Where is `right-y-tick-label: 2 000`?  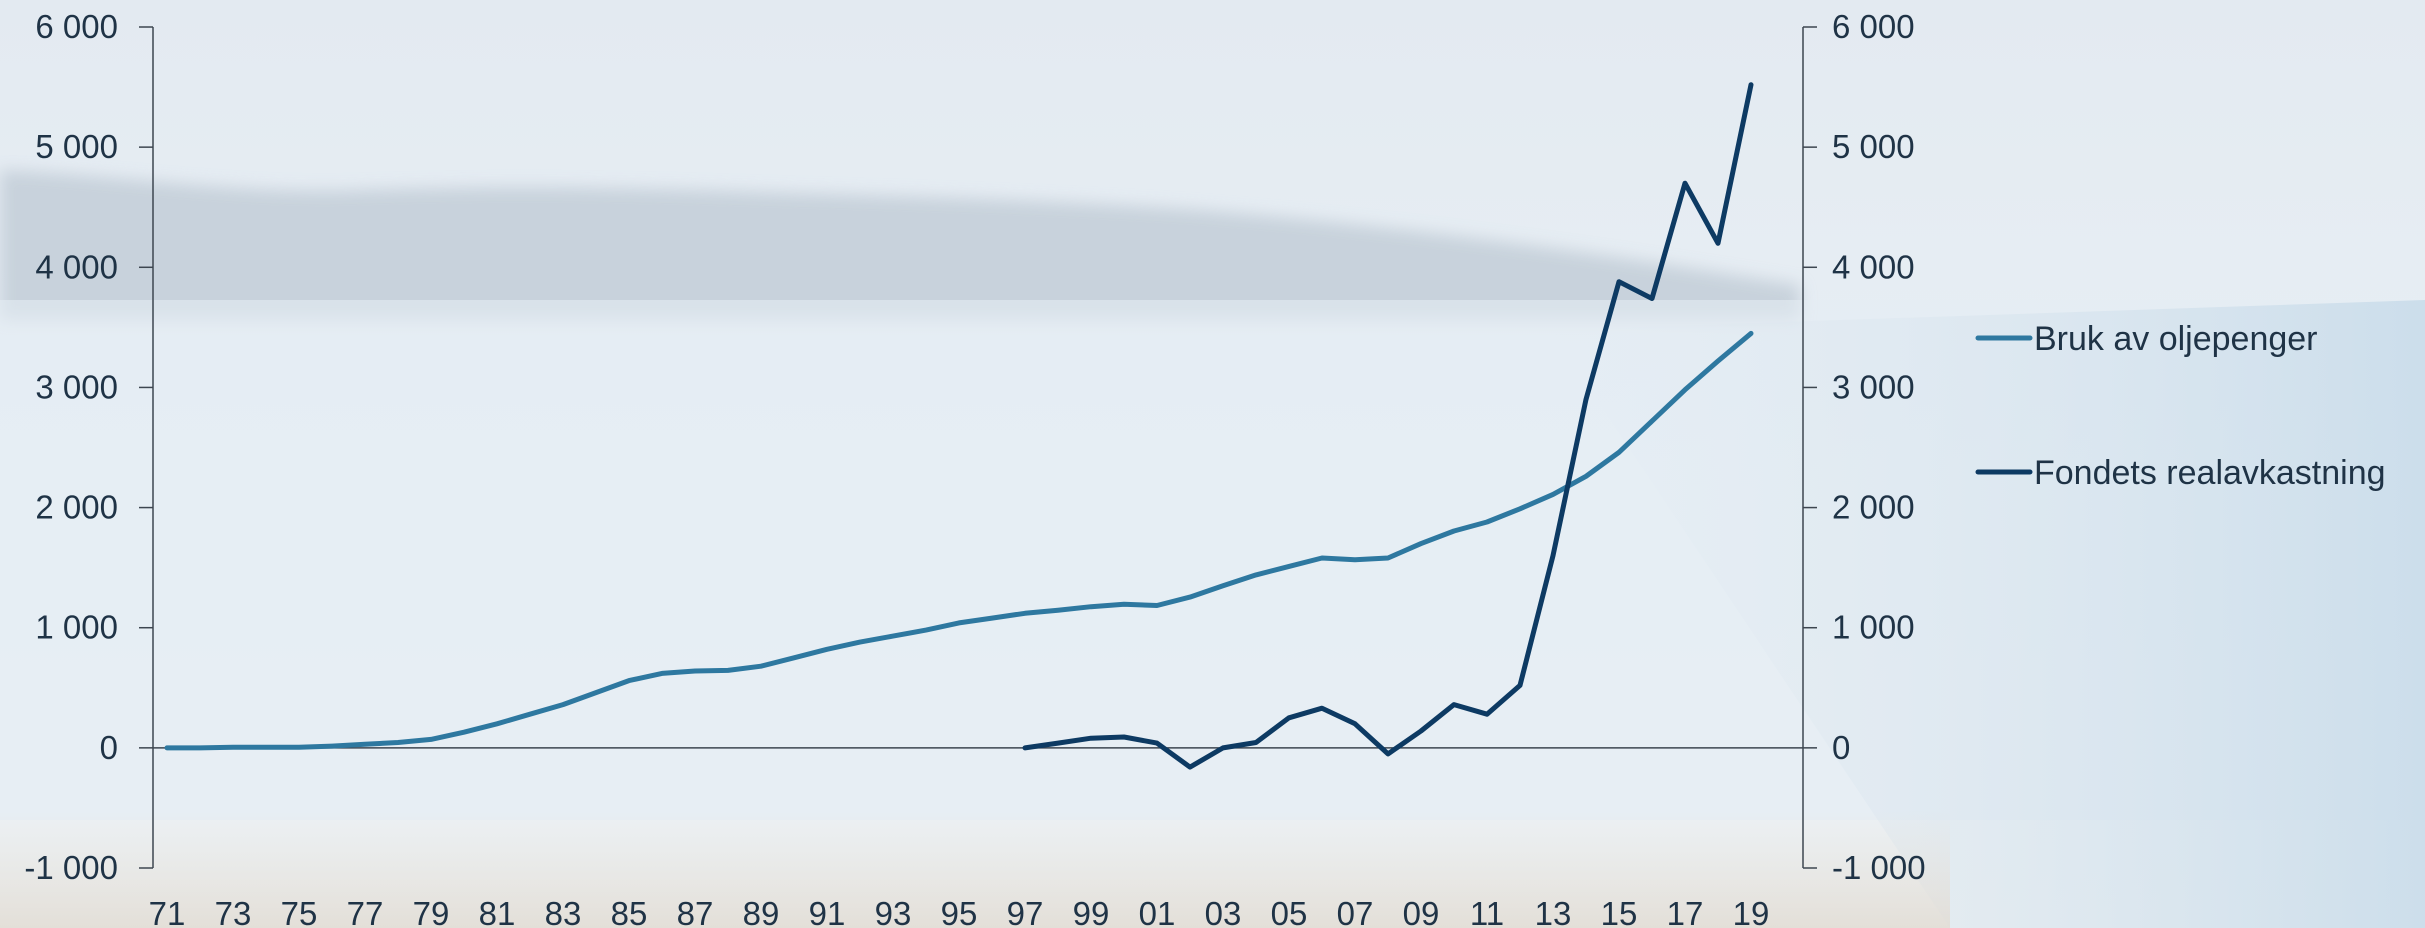
right-y-tick-label: 2 000 is located at coordinates (1873, 507).